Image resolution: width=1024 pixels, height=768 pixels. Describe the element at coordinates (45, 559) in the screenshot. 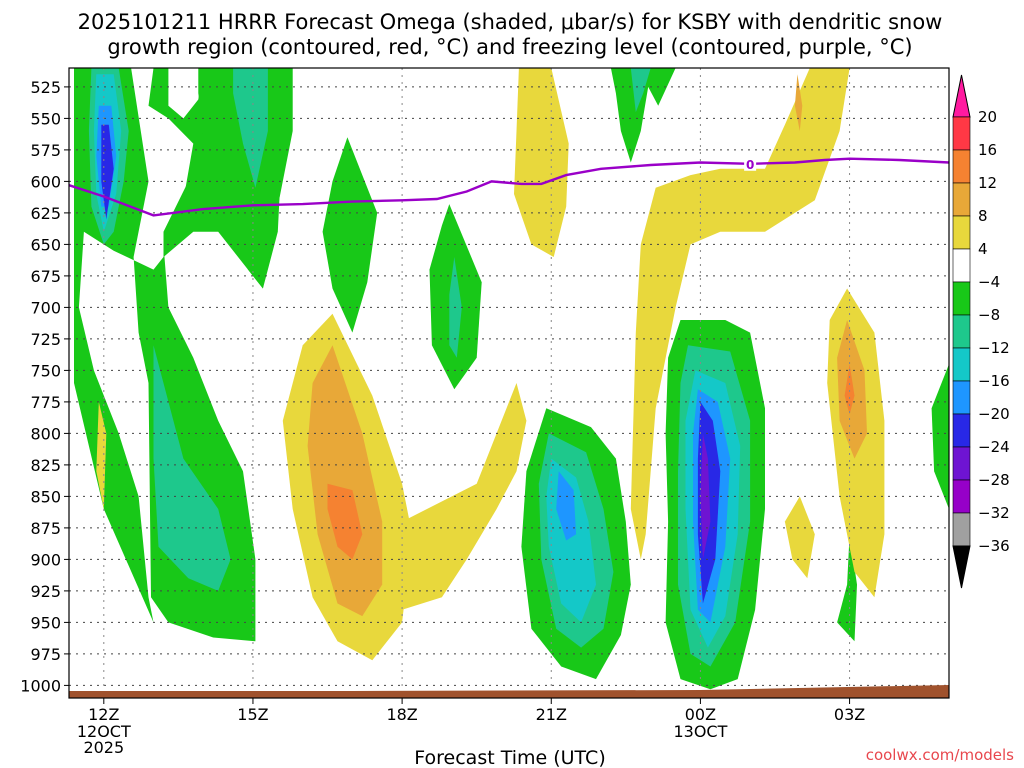

I see `y-tick-label-900: 900` at that location.